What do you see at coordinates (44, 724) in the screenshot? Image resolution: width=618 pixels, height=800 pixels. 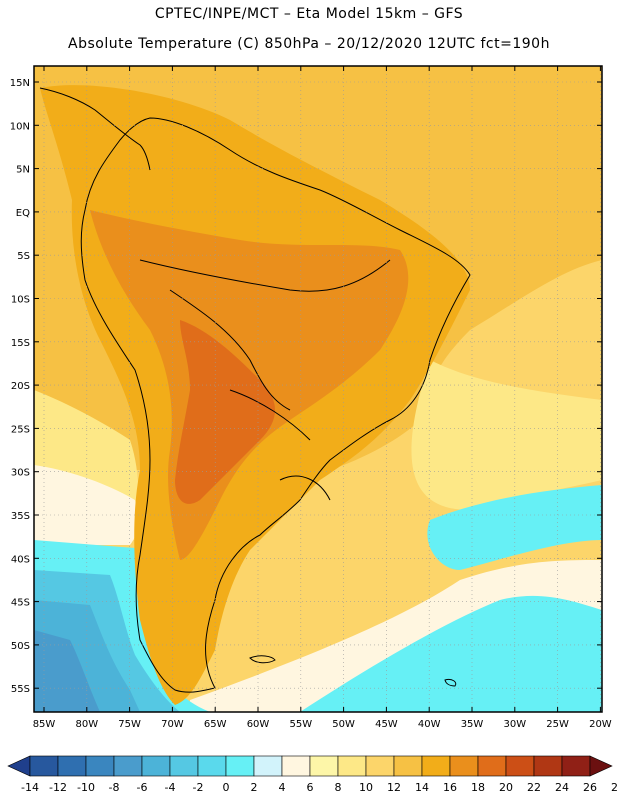 I see `lon-label: 85W` at bounding box center [44, 724].